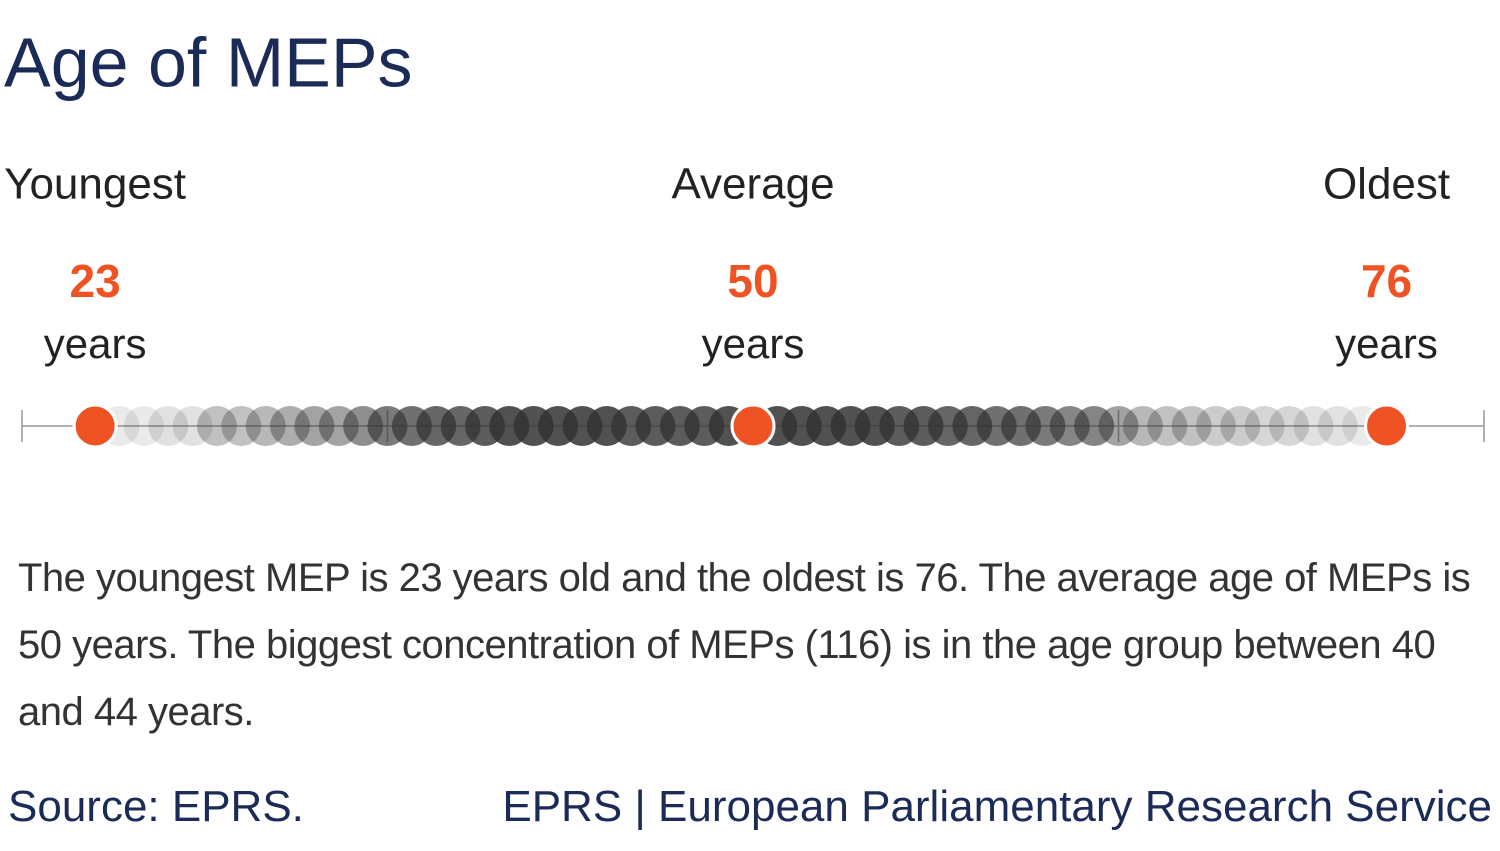  Describe the element at coordinates (95, 281) in the screenshot. I see `marker-value: 23` at that location.